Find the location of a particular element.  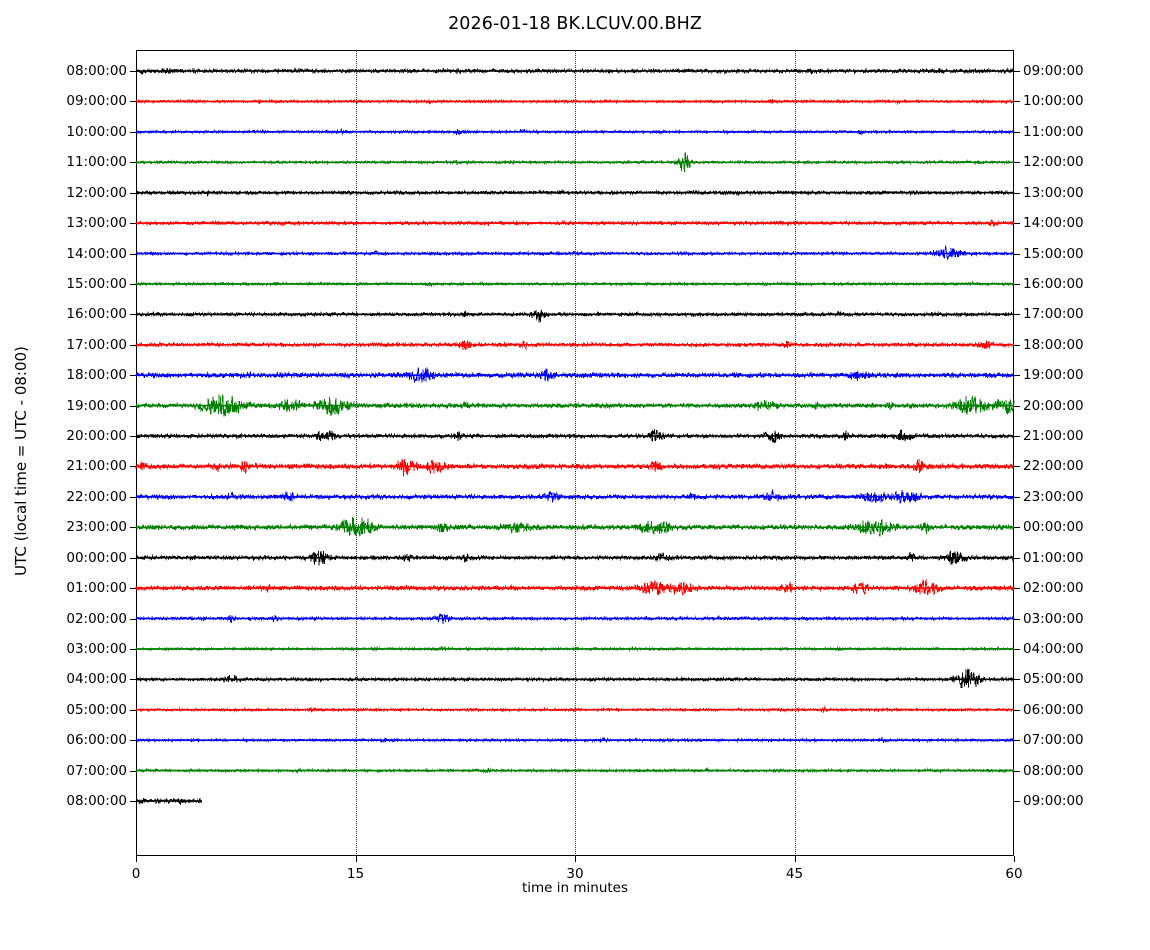

y-tick-label-left-3: 11:00:00 is located at coordinates (96, 162).